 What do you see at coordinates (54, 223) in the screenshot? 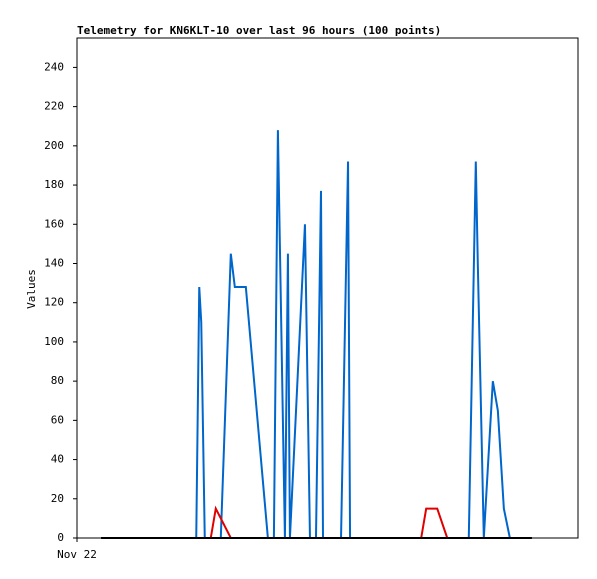
I see `y-tick-label: 160` at bounding box center [54, 223].